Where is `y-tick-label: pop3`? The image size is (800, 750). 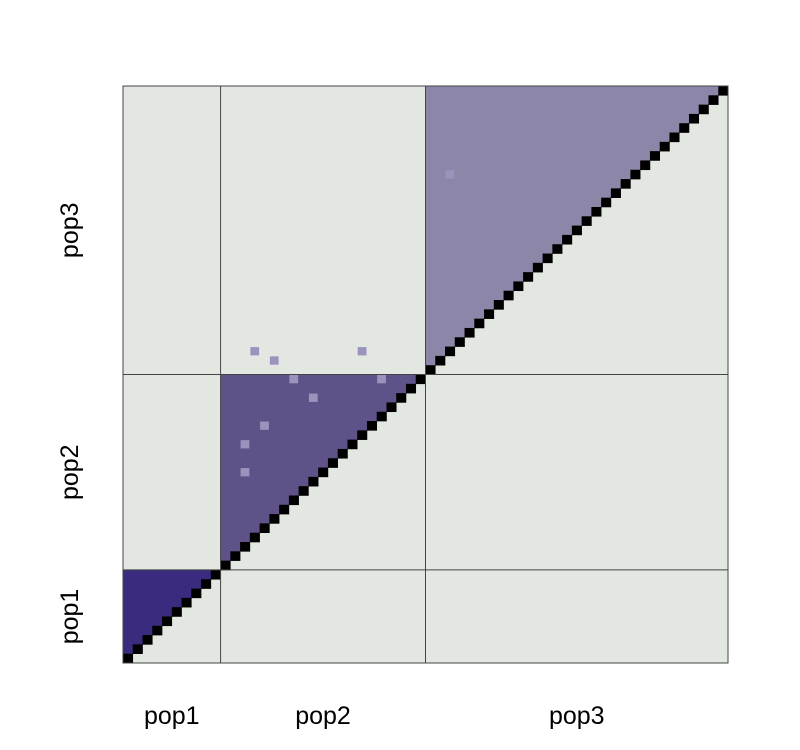
y-tick-label: pop3 is located at coordinates (70, 230).